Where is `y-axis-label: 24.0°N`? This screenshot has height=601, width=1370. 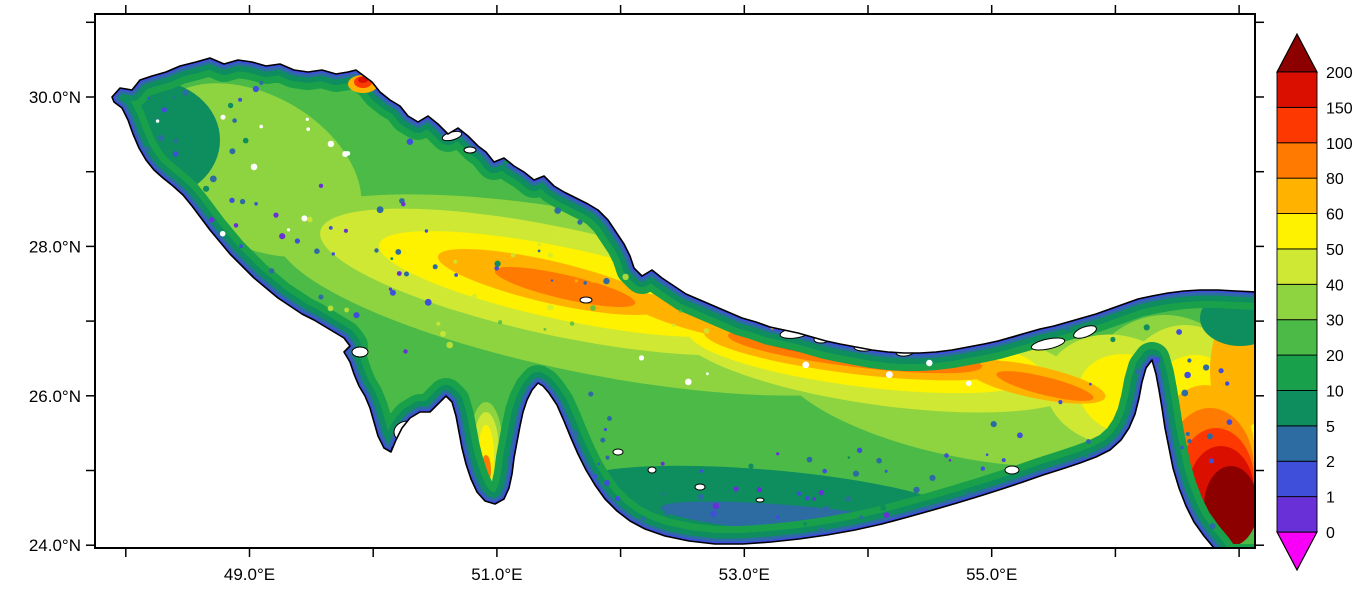
y-axis-label: 24.0°N is located at coordinates (55, 545).